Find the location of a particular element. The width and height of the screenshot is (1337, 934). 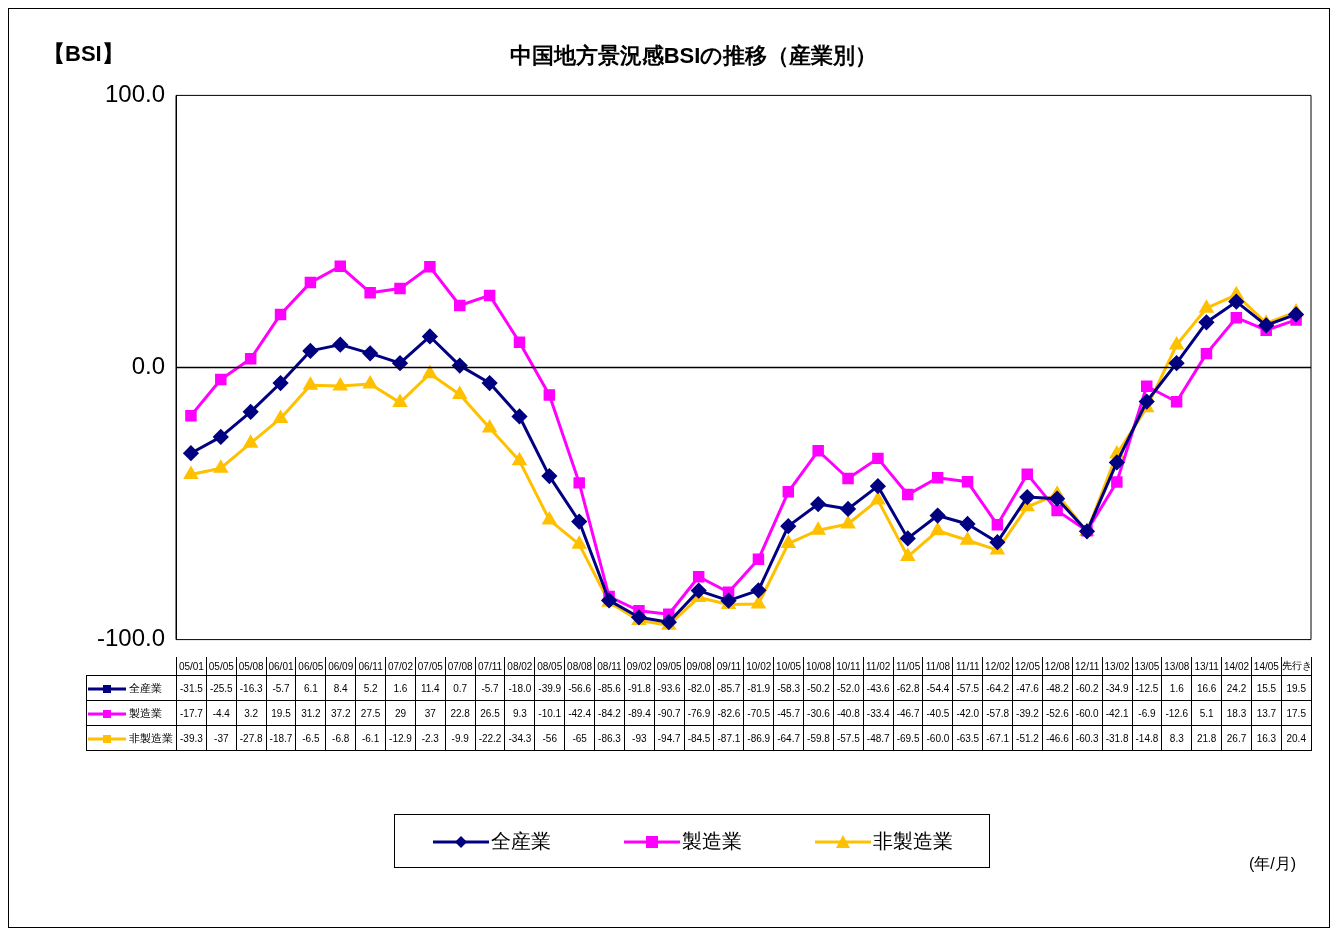

data-label: 20.4 is located at coordinates (1296, 738).